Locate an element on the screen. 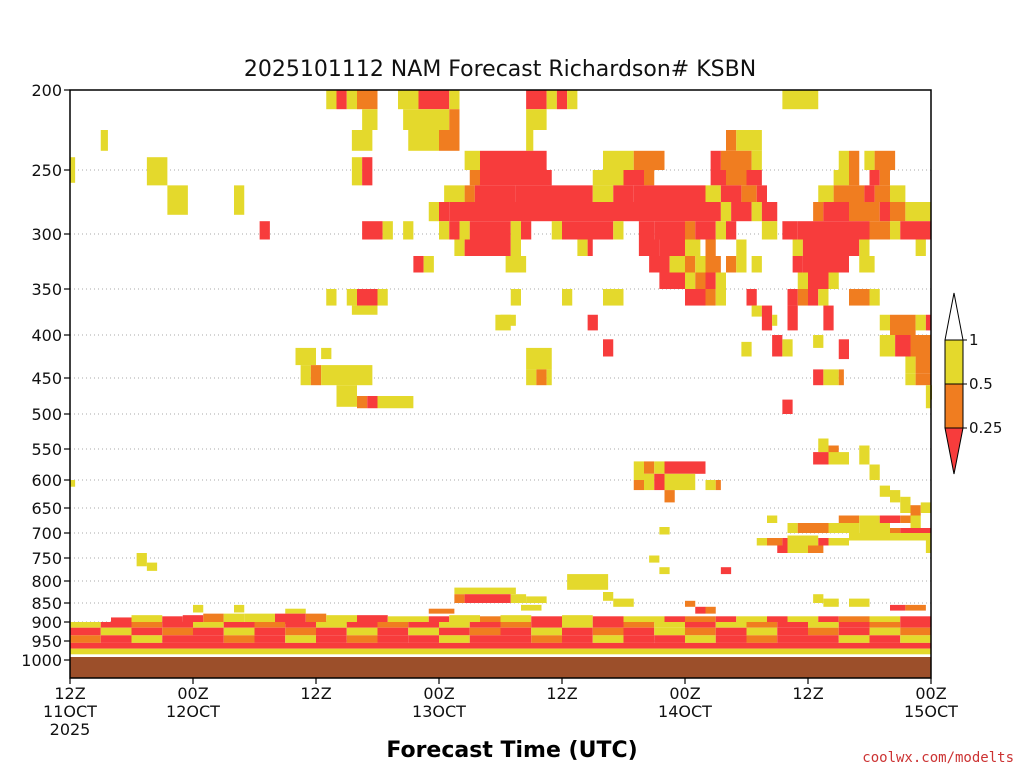  legend-swatch is located at coordinates (954, 362).